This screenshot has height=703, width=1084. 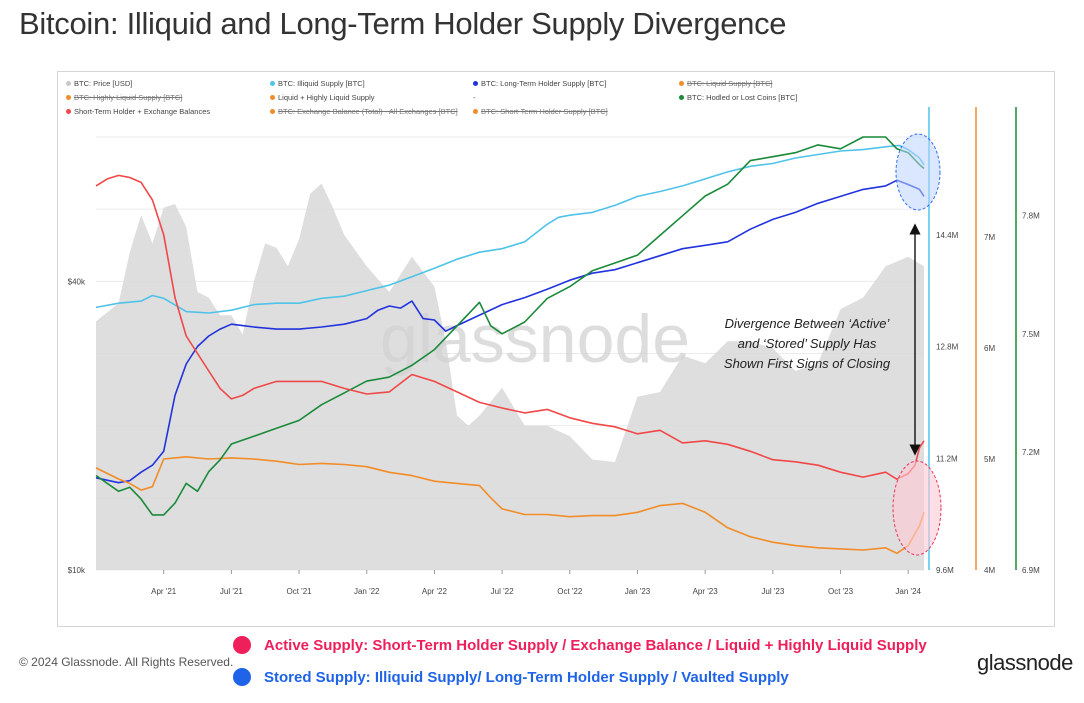 I want to click on legend-label: BTC: Price [USD], so click(x=103, y=83).